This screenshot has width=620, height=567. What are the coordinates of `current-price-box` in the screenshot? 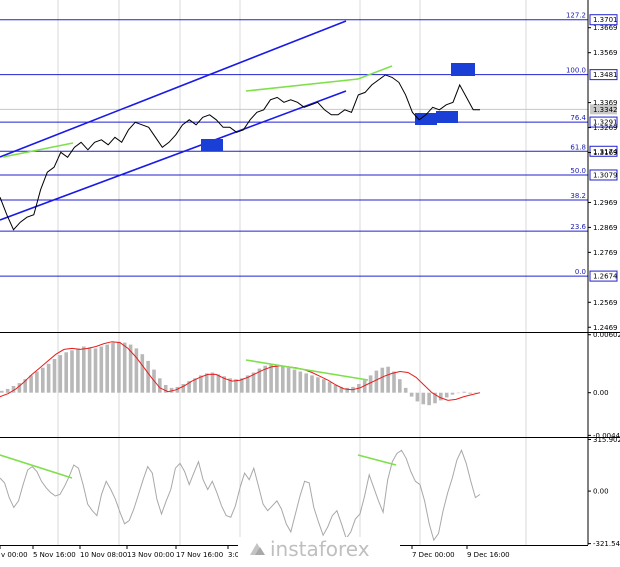 It's located at (603, 109).